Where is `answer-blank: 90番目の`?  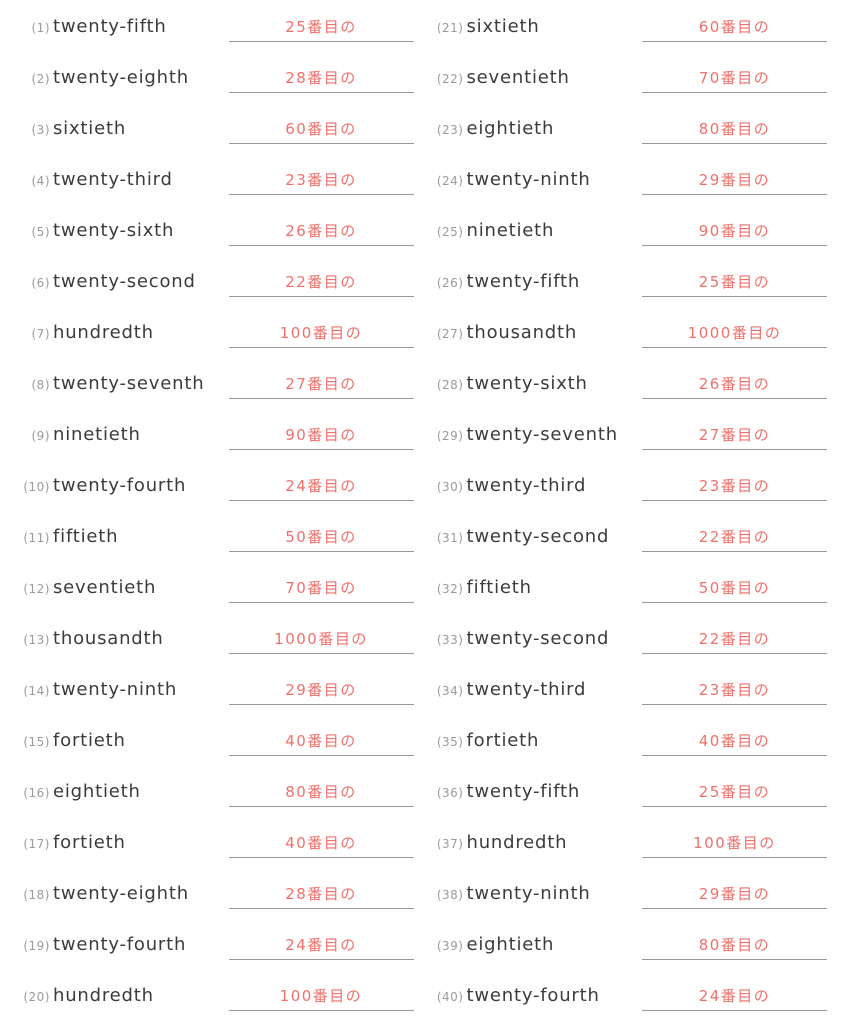
answer-blank: 90番目の is located at coordinates (734, 233).